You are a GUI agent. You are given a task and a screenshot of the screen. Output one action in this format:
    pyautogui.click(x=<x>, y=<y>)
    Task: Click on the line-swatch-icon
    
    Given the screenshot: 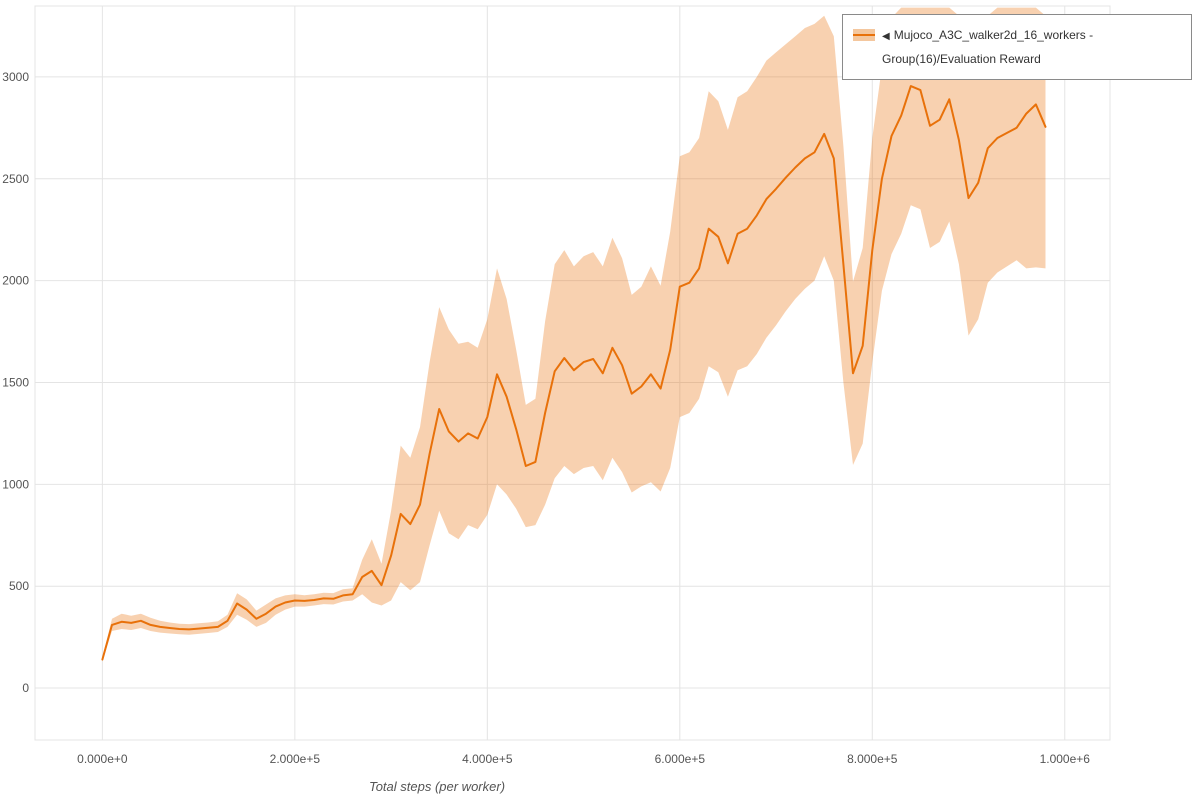 What is the action you would take?
    pyautogui.click(x=864, y=35)
    